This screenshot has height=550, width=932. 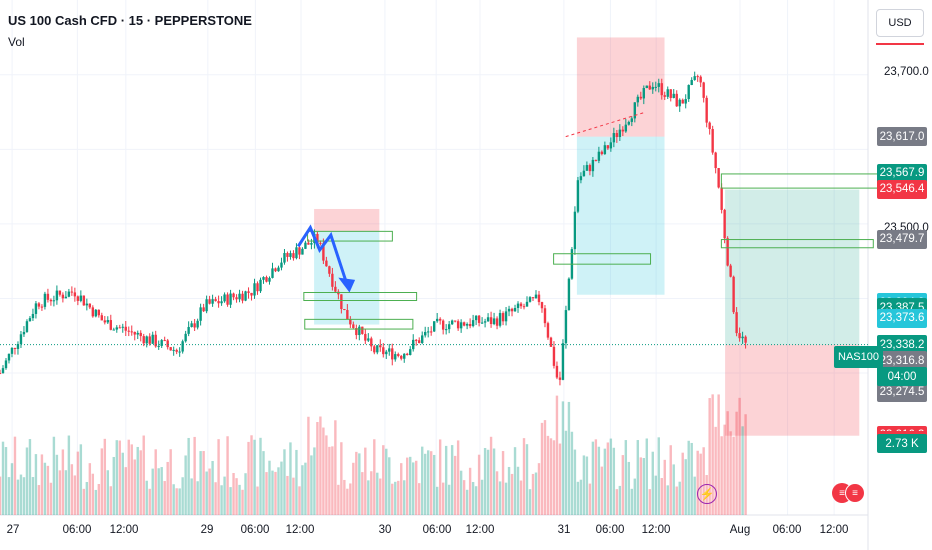 I want to click on projection-line, so click(x=606, y=124).